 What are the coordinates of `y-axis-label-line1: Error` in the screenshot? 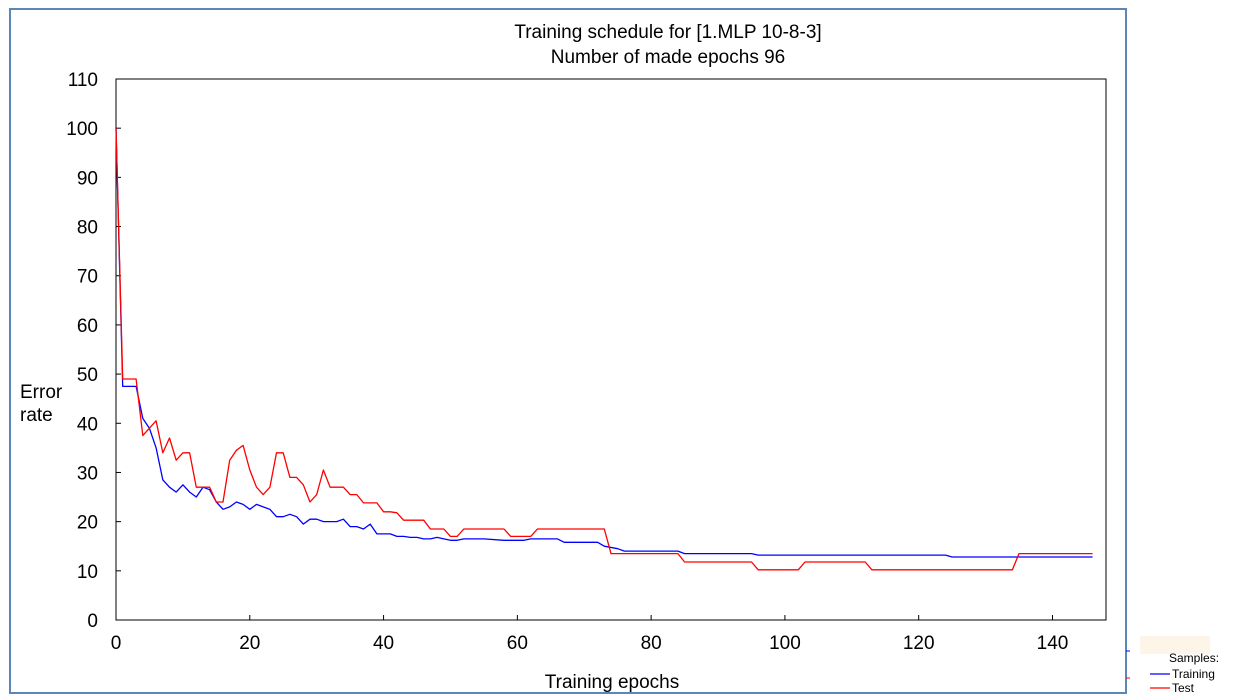 It's located at (41, 392).